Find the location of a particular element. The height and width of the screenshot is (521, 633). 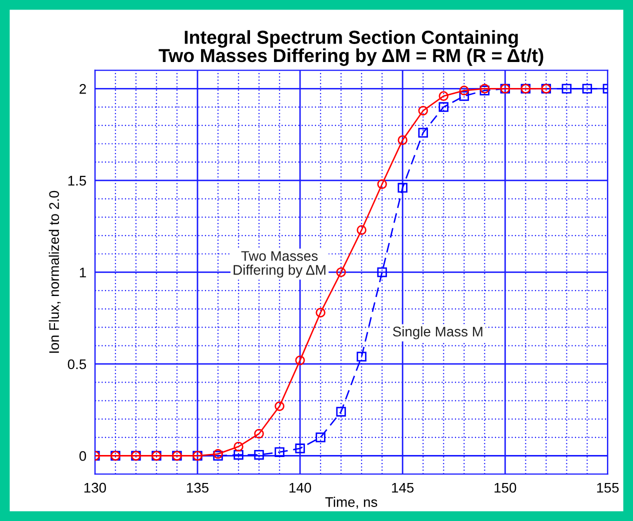

series-label: Single Mass M is located at coordinates (437, 333).